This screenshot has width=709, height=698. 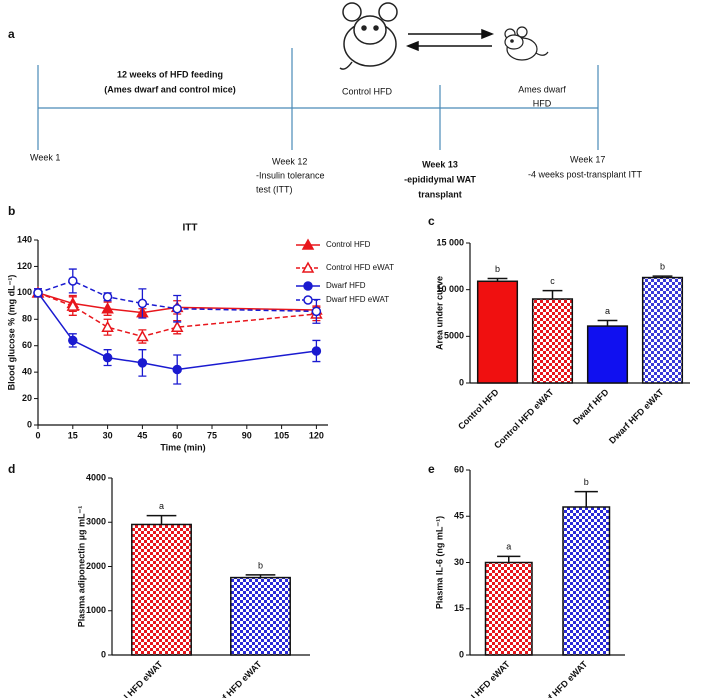 I want to click on y-axis-label: Plasma adiponectin µg mL⁻¹, so click(x=81, y=566).